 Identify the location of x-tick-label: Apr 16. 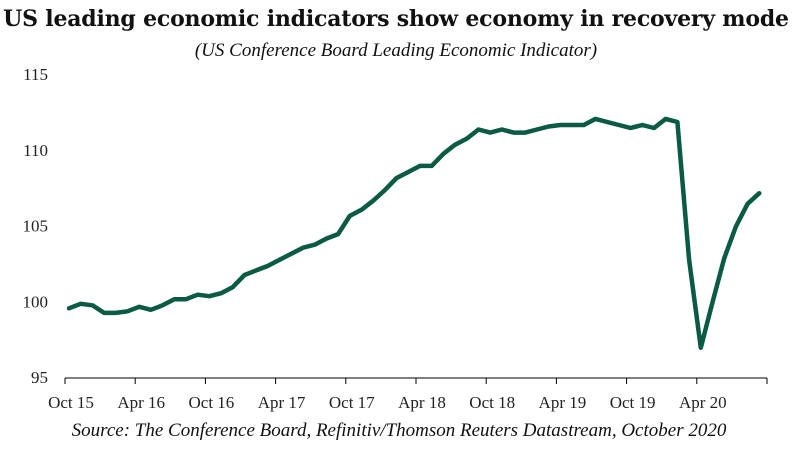
(141, 402).